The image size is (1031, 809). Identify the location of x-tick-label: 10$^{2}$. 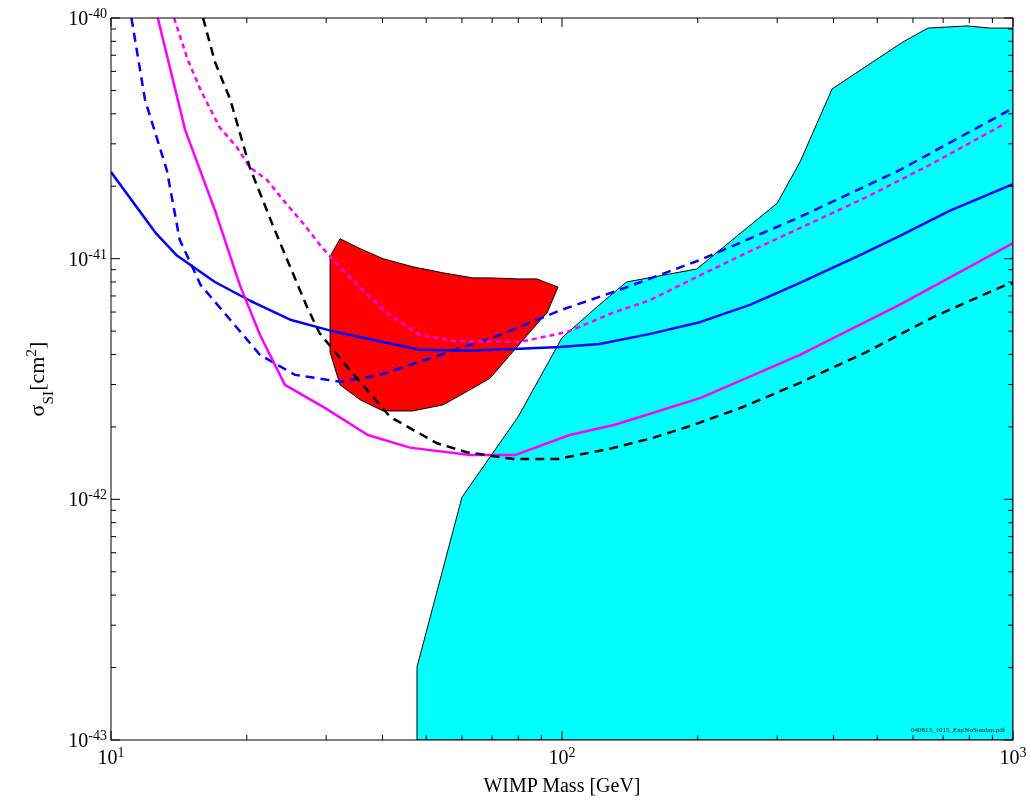
(562, 756).